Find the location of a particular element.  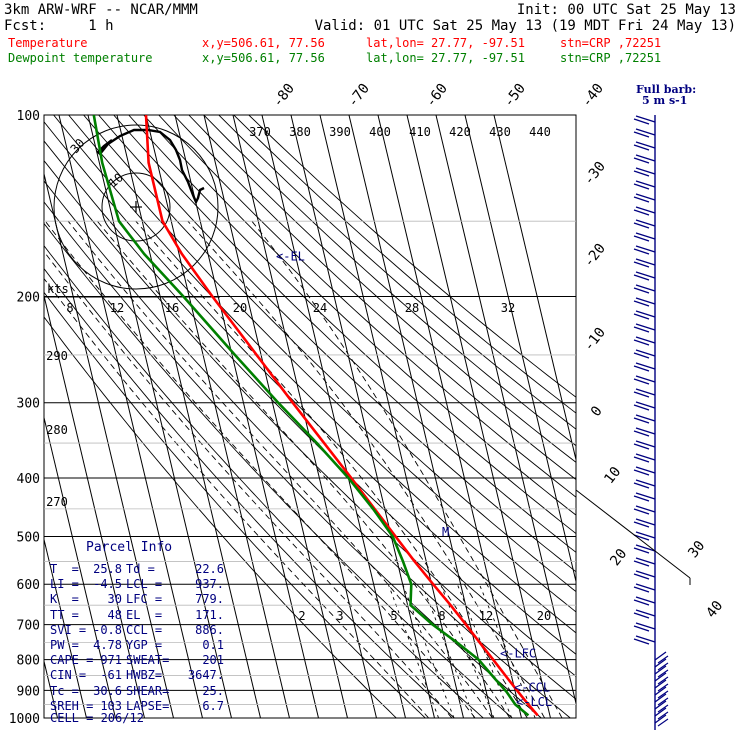

wind-scale-title: Full barb: is located at coordinates (666, 89).